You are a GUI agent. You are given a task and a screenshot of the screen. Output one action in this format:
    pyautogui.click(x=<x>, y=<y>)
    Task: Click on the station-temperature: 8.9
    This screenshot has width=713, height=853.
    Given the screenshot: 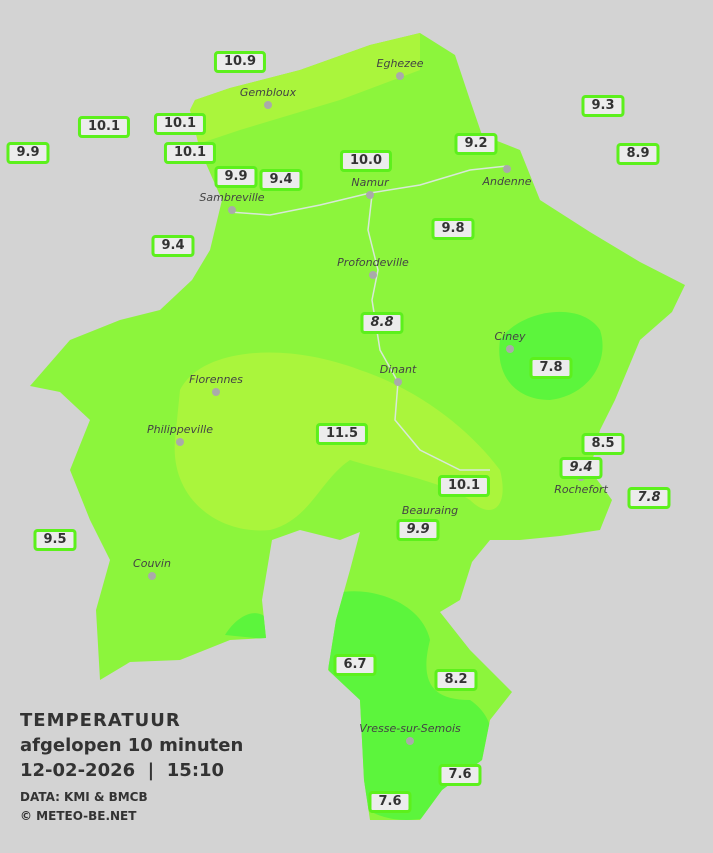 What is the action you would take?
    pyautogui.click(x=638, y=154)
    